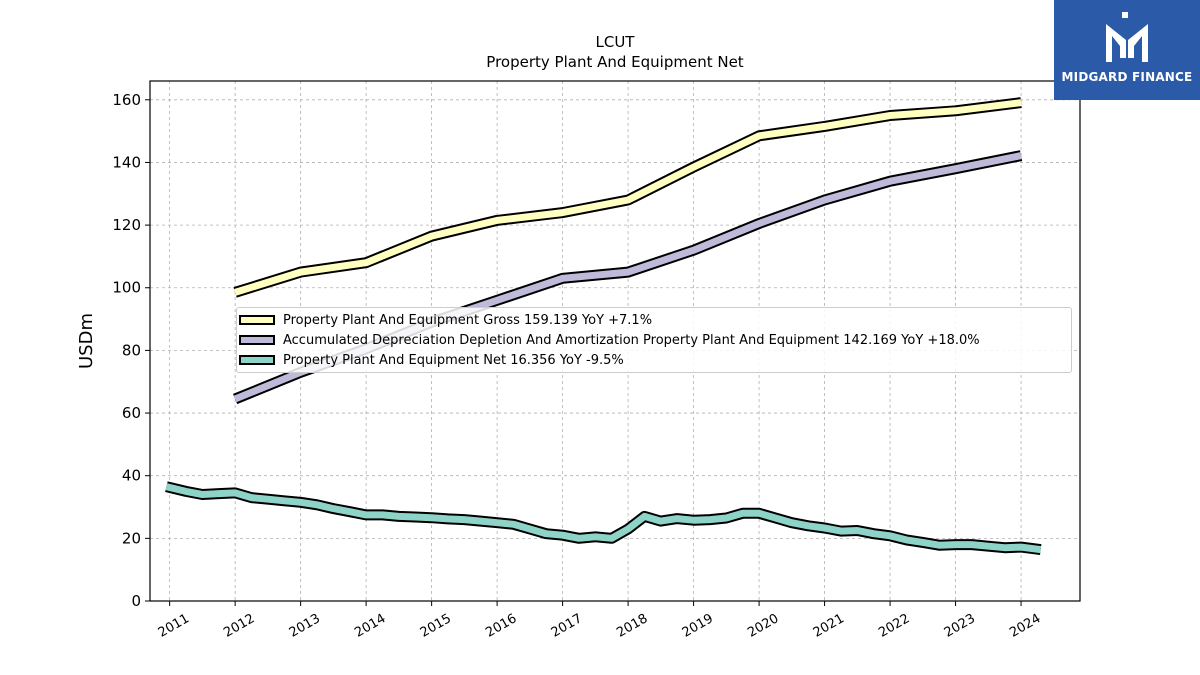 The height and width of the screenshot is (675, 1200). What do you see at coordinates (131, 413) in the screenshot?
I see `y-tick-label: 60` at bounding box center [131, 413].